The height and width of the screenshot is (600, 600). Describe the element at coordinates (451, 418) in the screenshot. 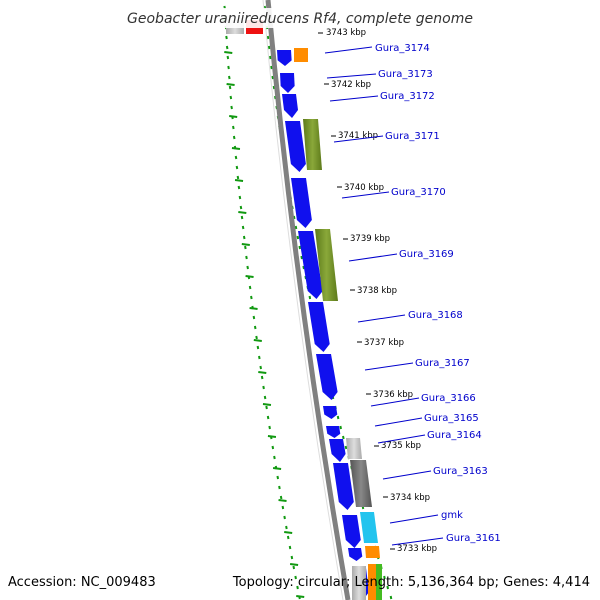

I see `gene-label-gura-3165: Gura_3165` at that location.